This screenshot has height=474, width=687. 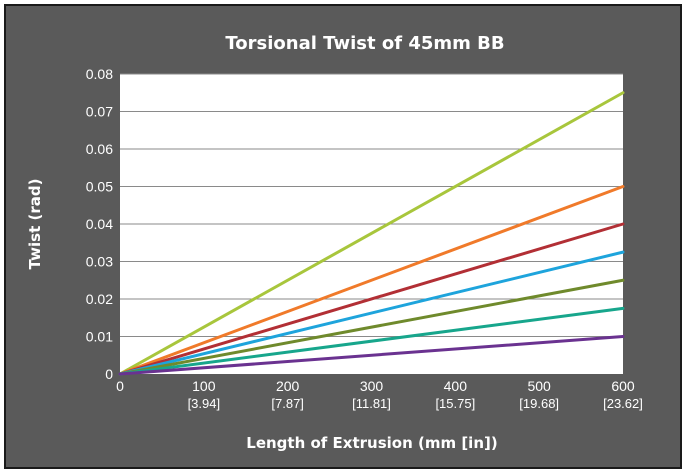 What do you see at coordinates (35, 224) in the screenshot?
I see `y-axis-label: Twist (rad)` at bounding box center [35, 224].